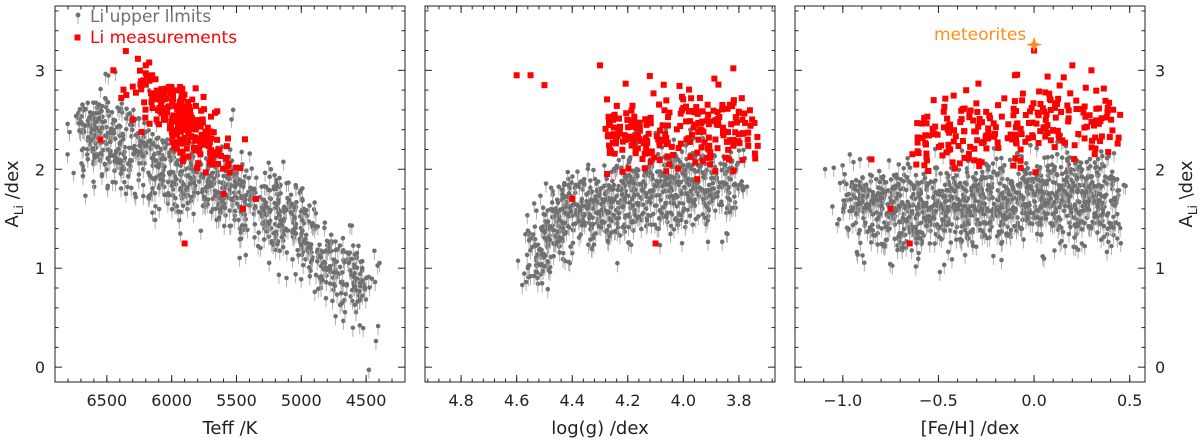 The width and height of the screenshot is (1200, 440). Describe the element at coordinates (1033, 400) in the screenshot. I see `x-tick-label: 0.0` at that location.